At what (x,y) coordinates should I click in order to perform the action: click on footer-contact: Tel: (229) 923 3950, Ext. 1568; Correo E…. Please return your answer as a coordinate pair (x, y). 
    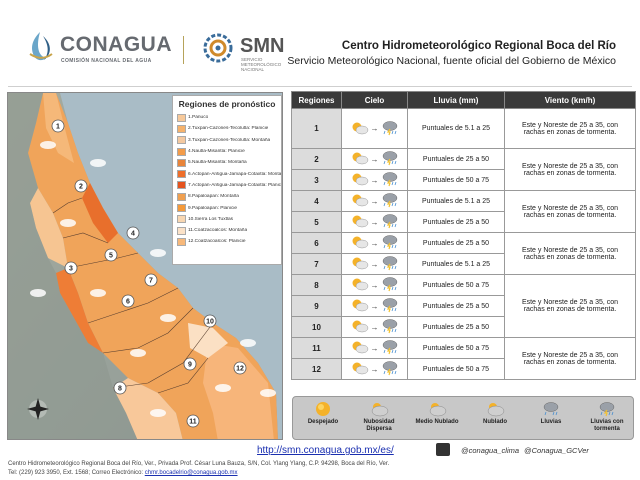
    Looking at the image, I should click on (123, 473).